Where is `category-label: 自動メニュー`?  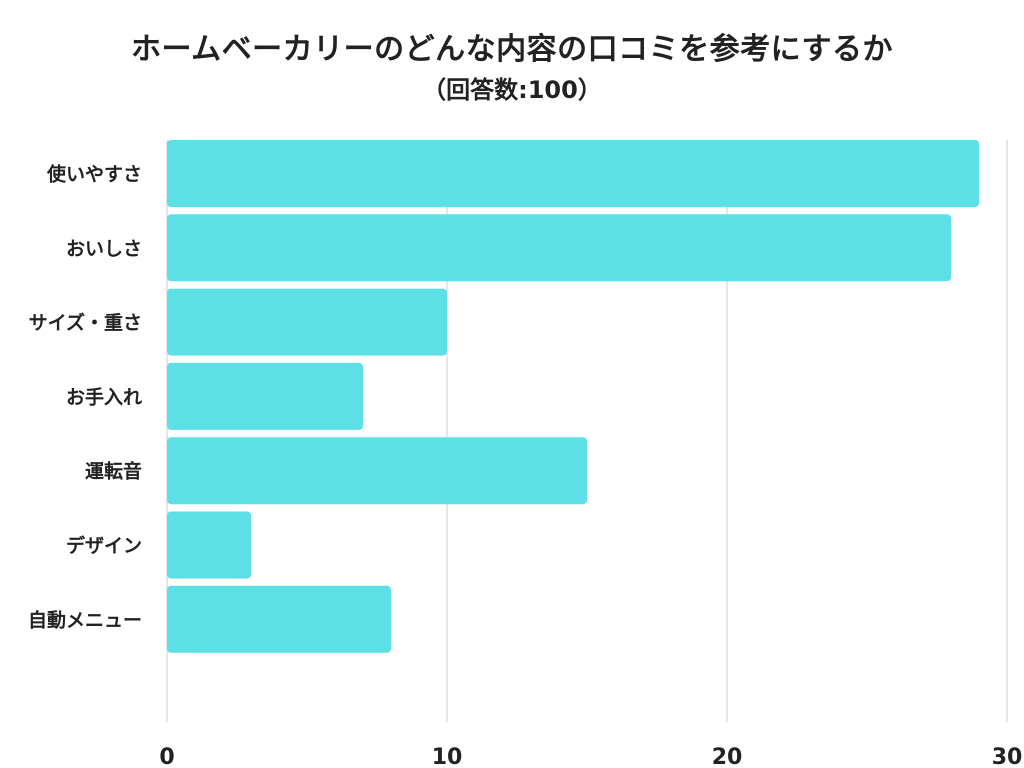
category-label: 自動メニュー is located at coordinates (85, 619).